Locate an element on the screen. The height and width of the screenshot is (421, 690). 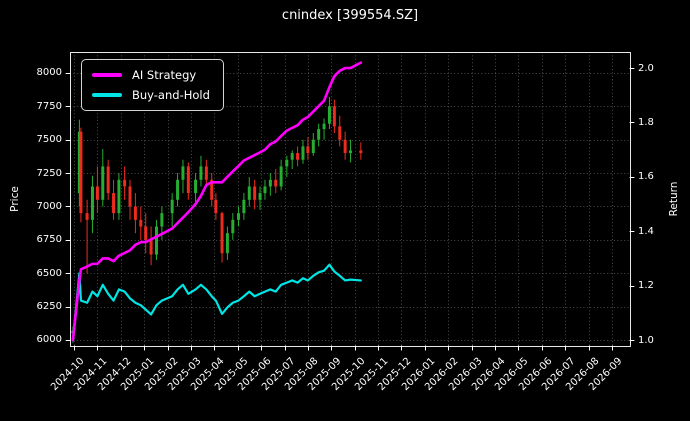
legend-label-ai-strategy: AI Strategy is located at coordinates (164, 75).